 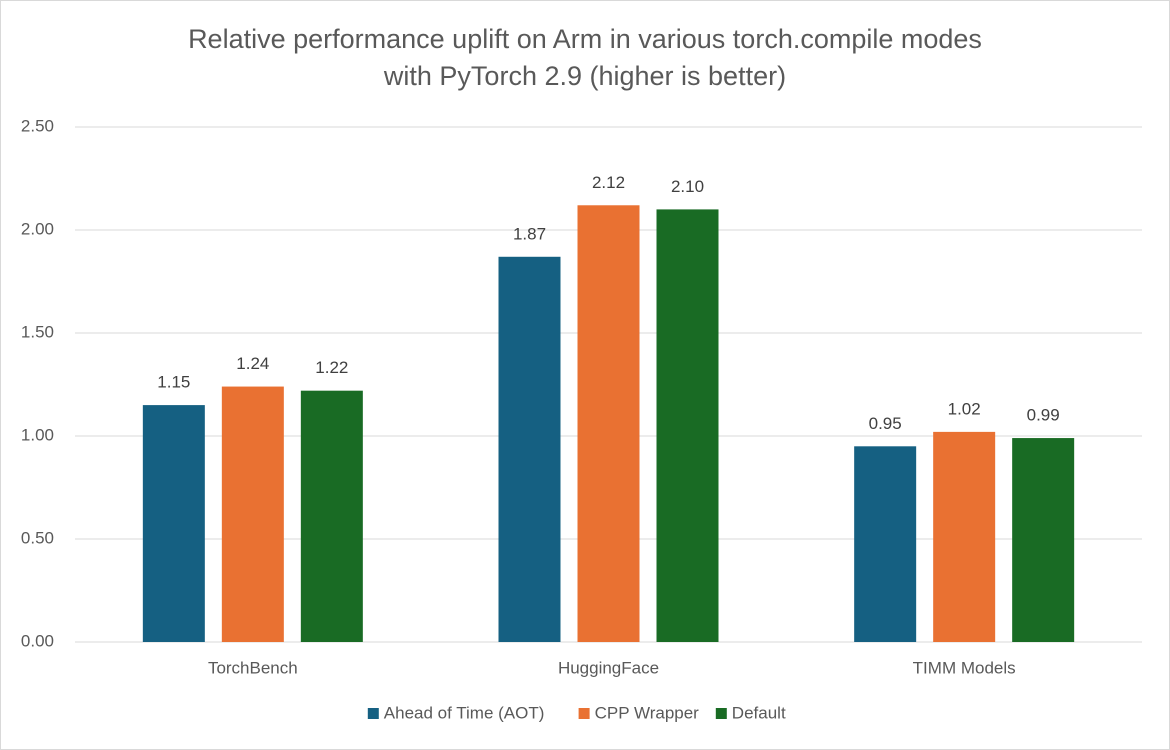 I want to click on x-tick-label: TIMM Models, so click(x=964, y=667).